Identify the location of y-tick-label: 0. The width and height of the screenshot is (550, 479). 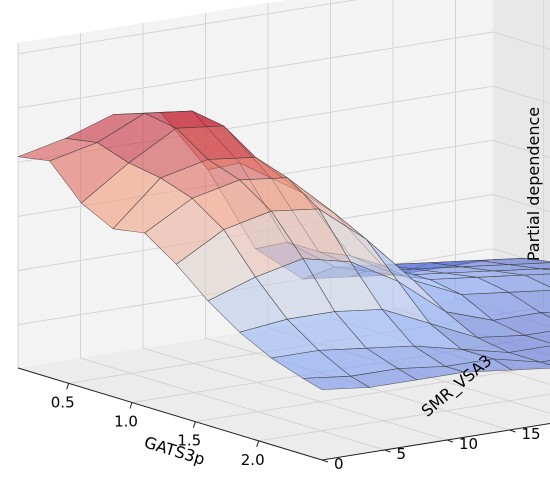
(339, 464).